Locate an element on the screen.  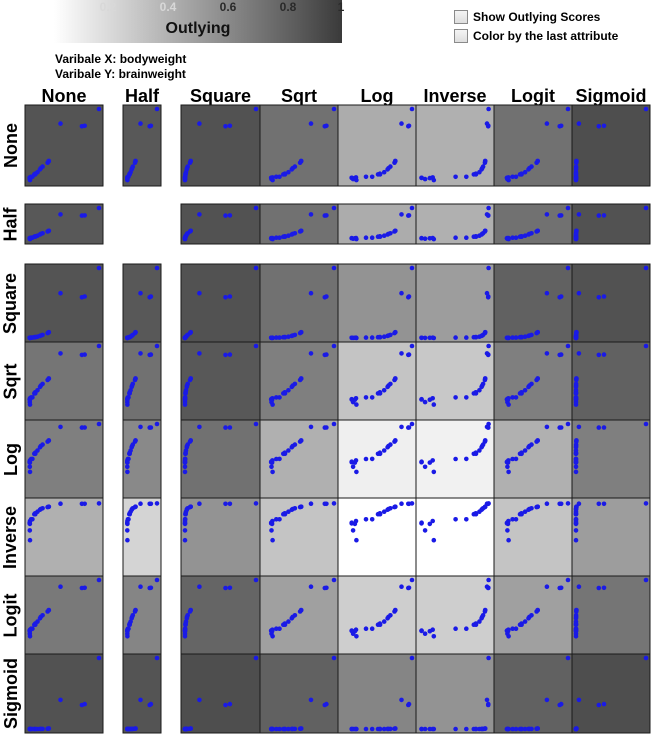
color-by-last-attribute-option: Color by the last attribute is located at coordinates (536, 36).